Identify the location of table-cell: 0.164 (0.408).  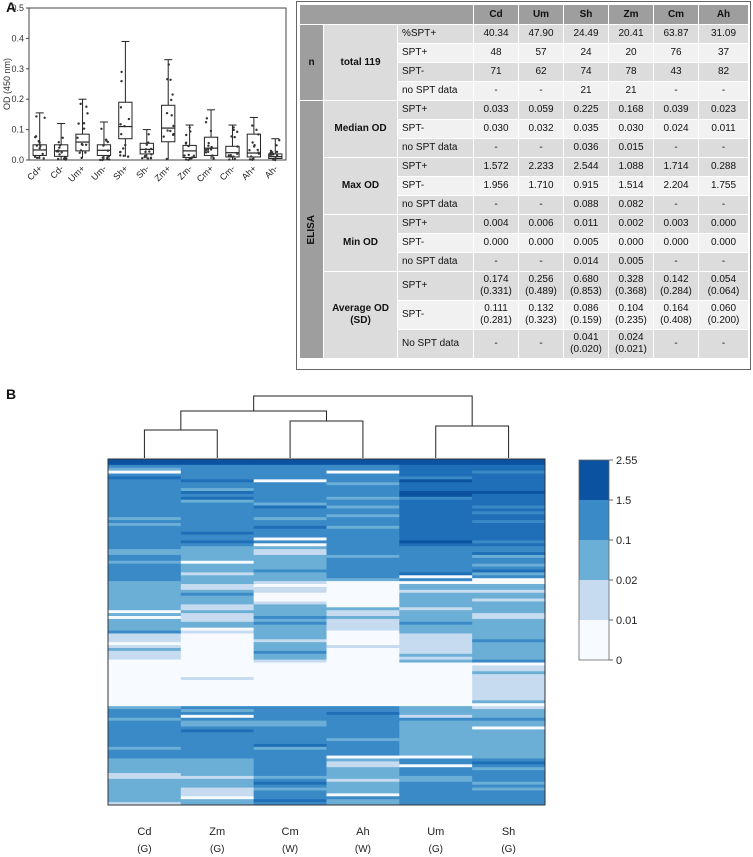
(676, 315).